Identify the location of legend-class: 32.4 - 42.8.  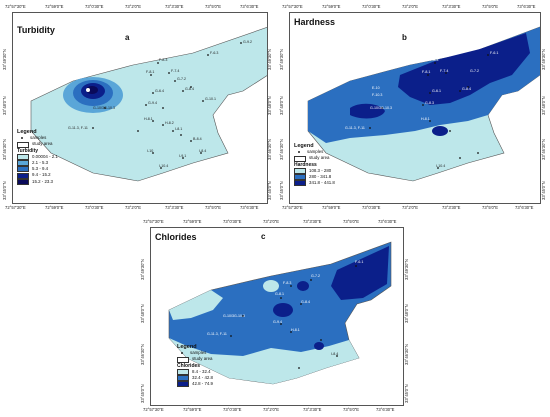
(195, 378).